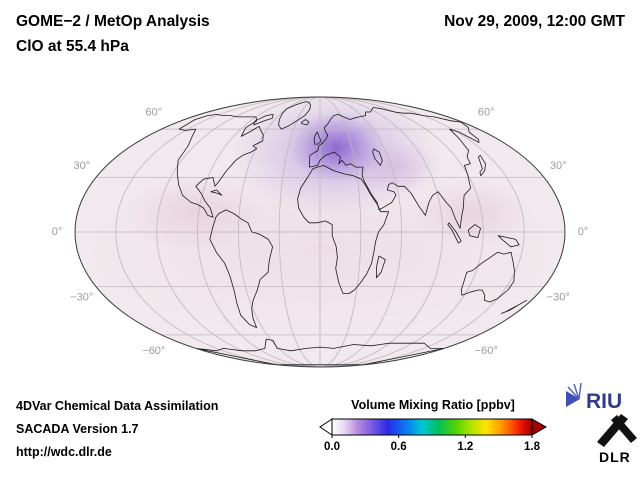  I want to click on coastline-caspian, so click(377, 157).